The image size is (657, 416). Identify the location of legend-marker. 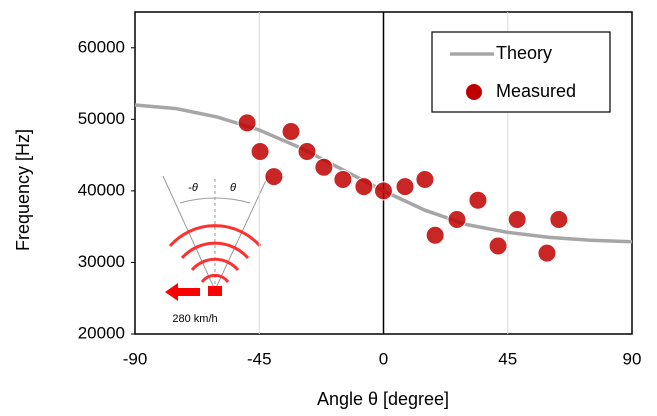
(474, 92).